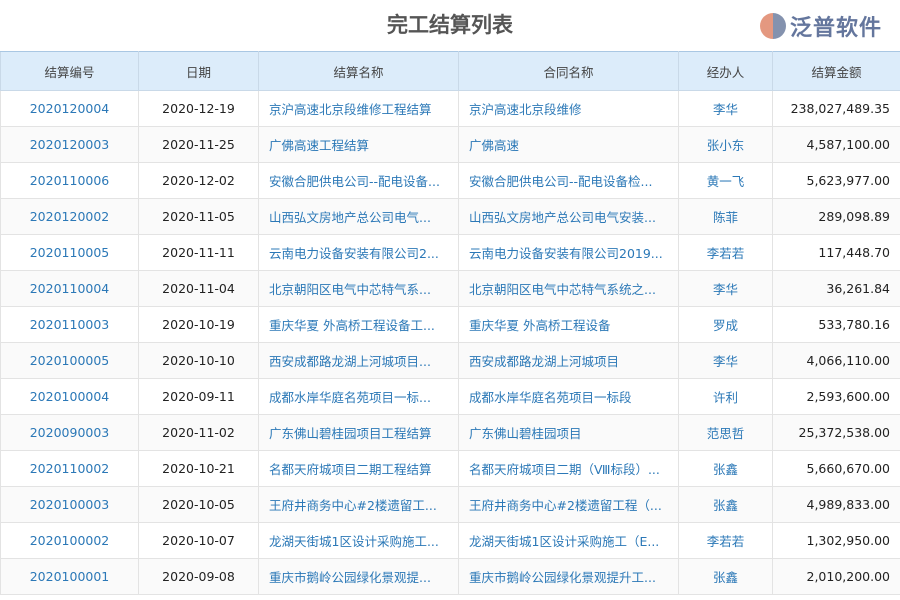 This screenshot has height=600, width=900. What do you see at coordinates (836, 180) in the screenshot?
I see `cell-amount: 5,623,977.00` at bounding box center [836, 180].